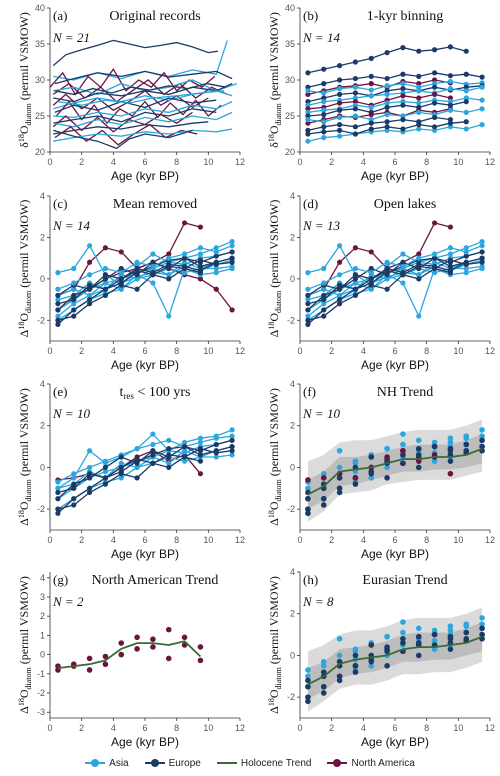 The height and width of the screenshot is (776, 500). Describe the element at coordinates (49, 162) in the screenshot. I see `x-tick-label: 0` at that location.